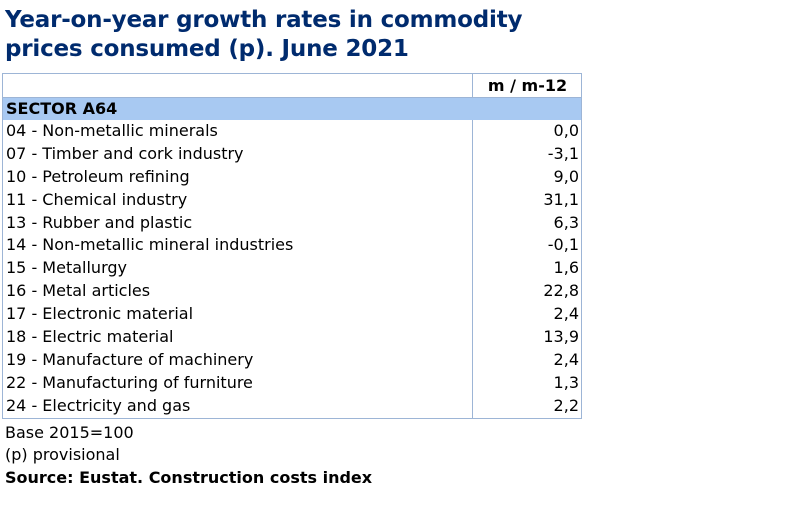 The height and width of the screenshot is (506, 800). What do you see at coordinates (292, 360) in the screenshot?
I see `table-row: 19 - Manufacture of machinery 2,4` at bounding box center [292, 360].